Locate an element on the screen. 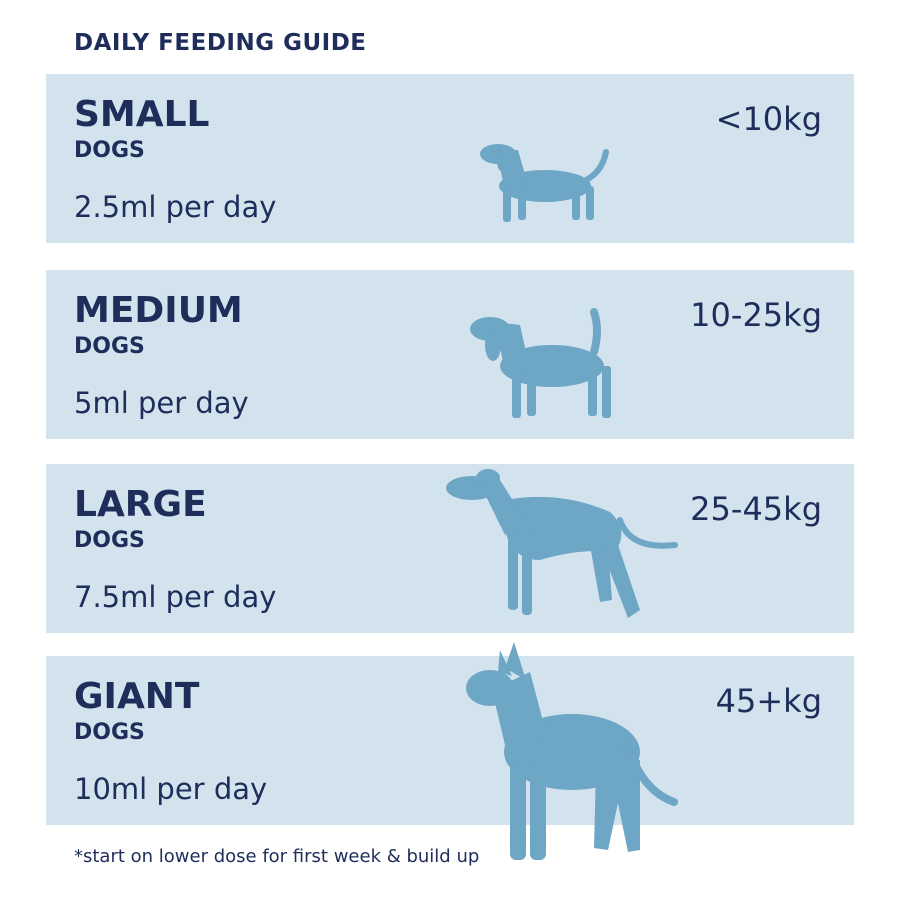 The height and width of the screenshot is (900, 900). small-dog is located at coordinates (544, 183).